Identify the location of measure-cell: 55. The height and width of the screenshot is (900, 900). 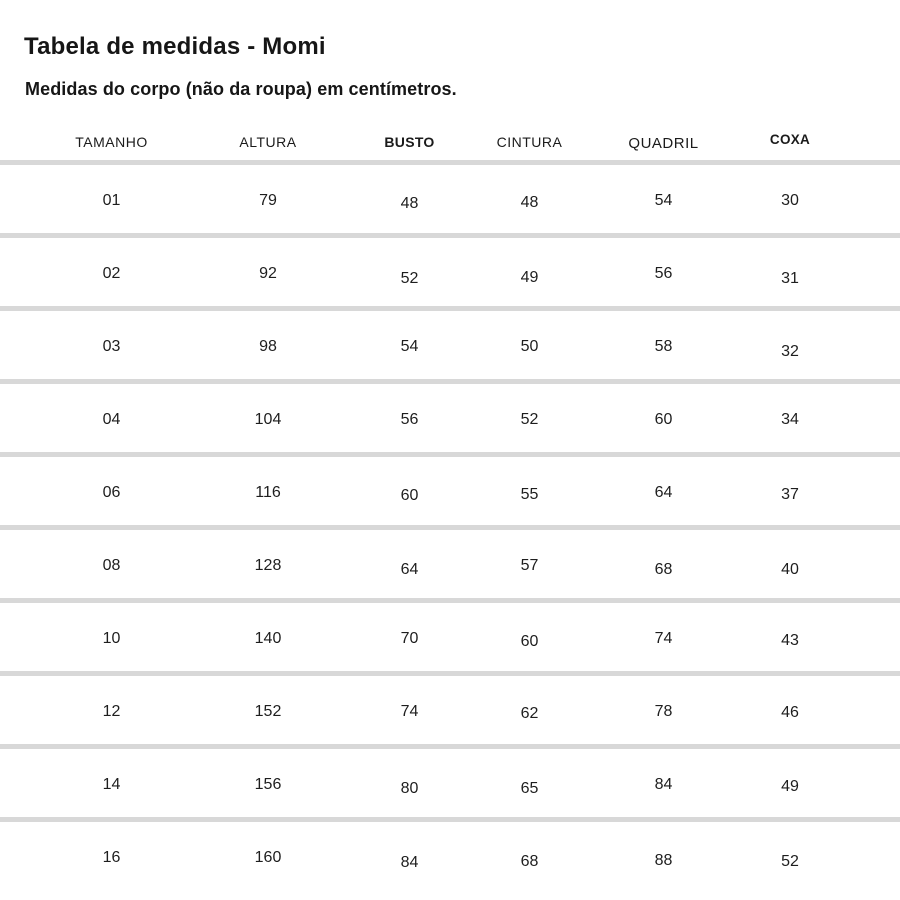
(529, 494).